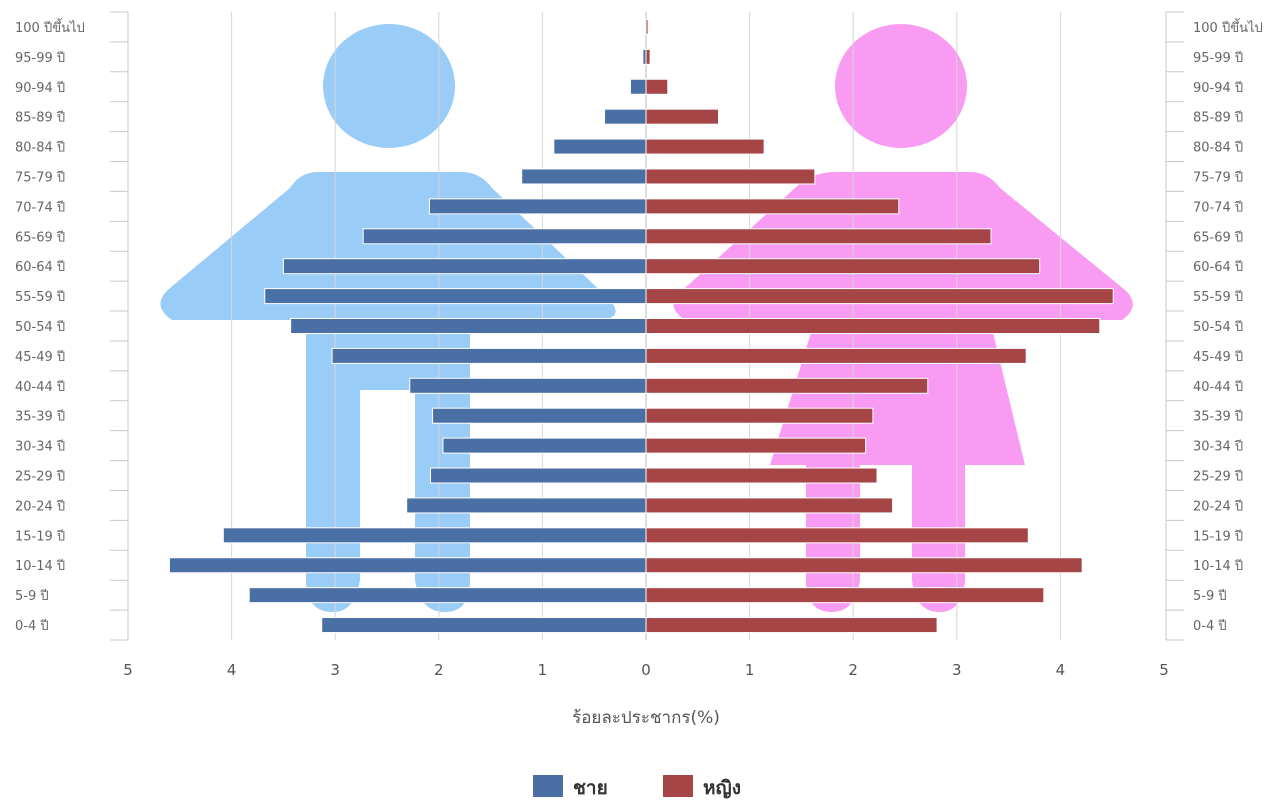 The image size is (1283, 803). I want to click on left-category-label: 35-39 ปี, so click(40, 417).